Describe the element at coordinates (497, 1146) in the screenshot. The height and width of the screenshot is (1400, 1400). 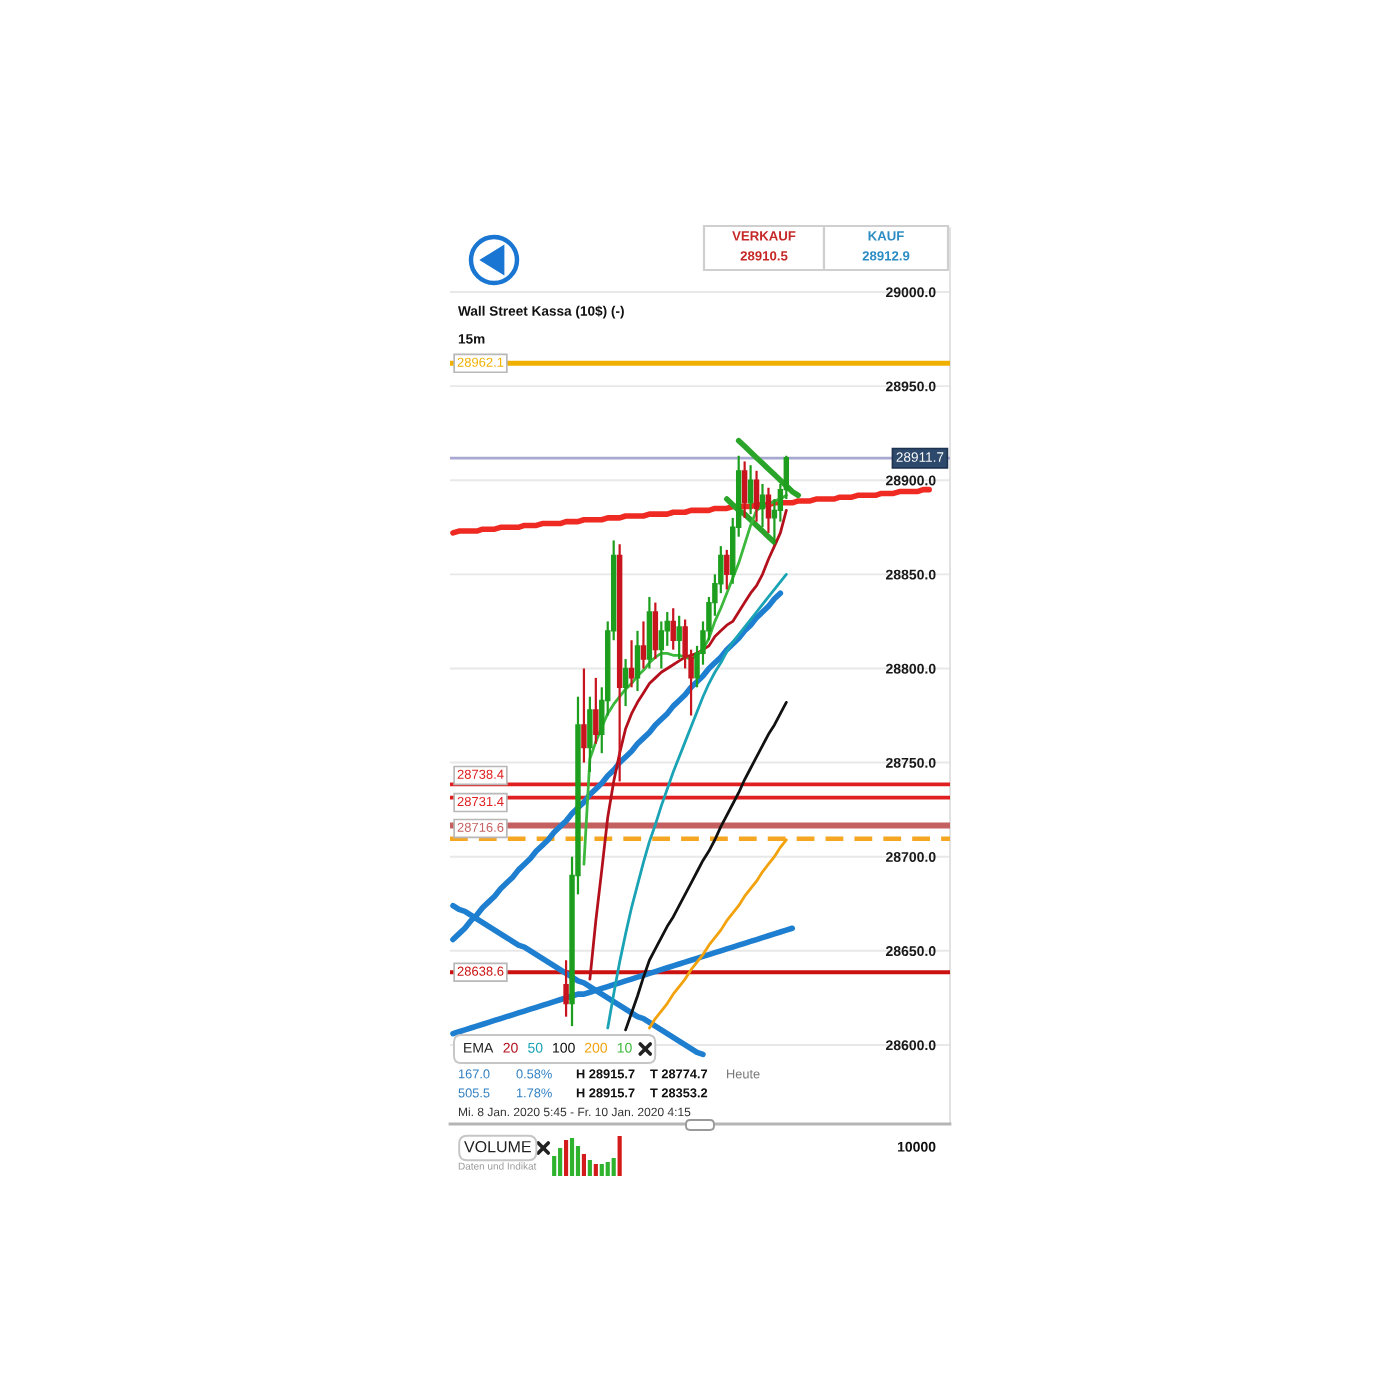
I see `chart-title: VOLUME` at that location.